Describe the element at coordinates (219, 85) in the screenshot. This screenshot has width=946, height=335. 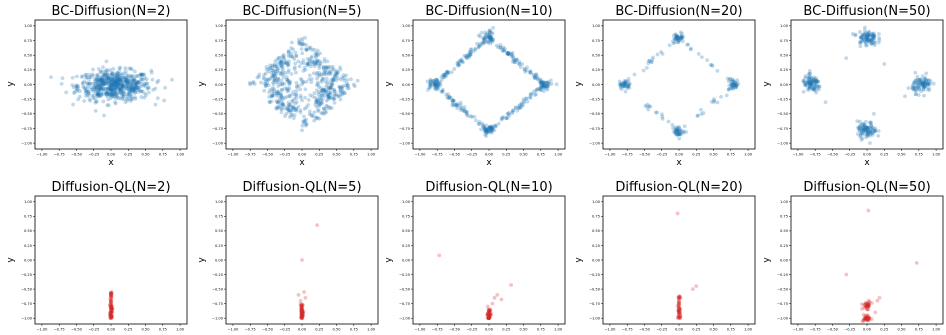
I see `y-tick-label: 0.00` at that location.